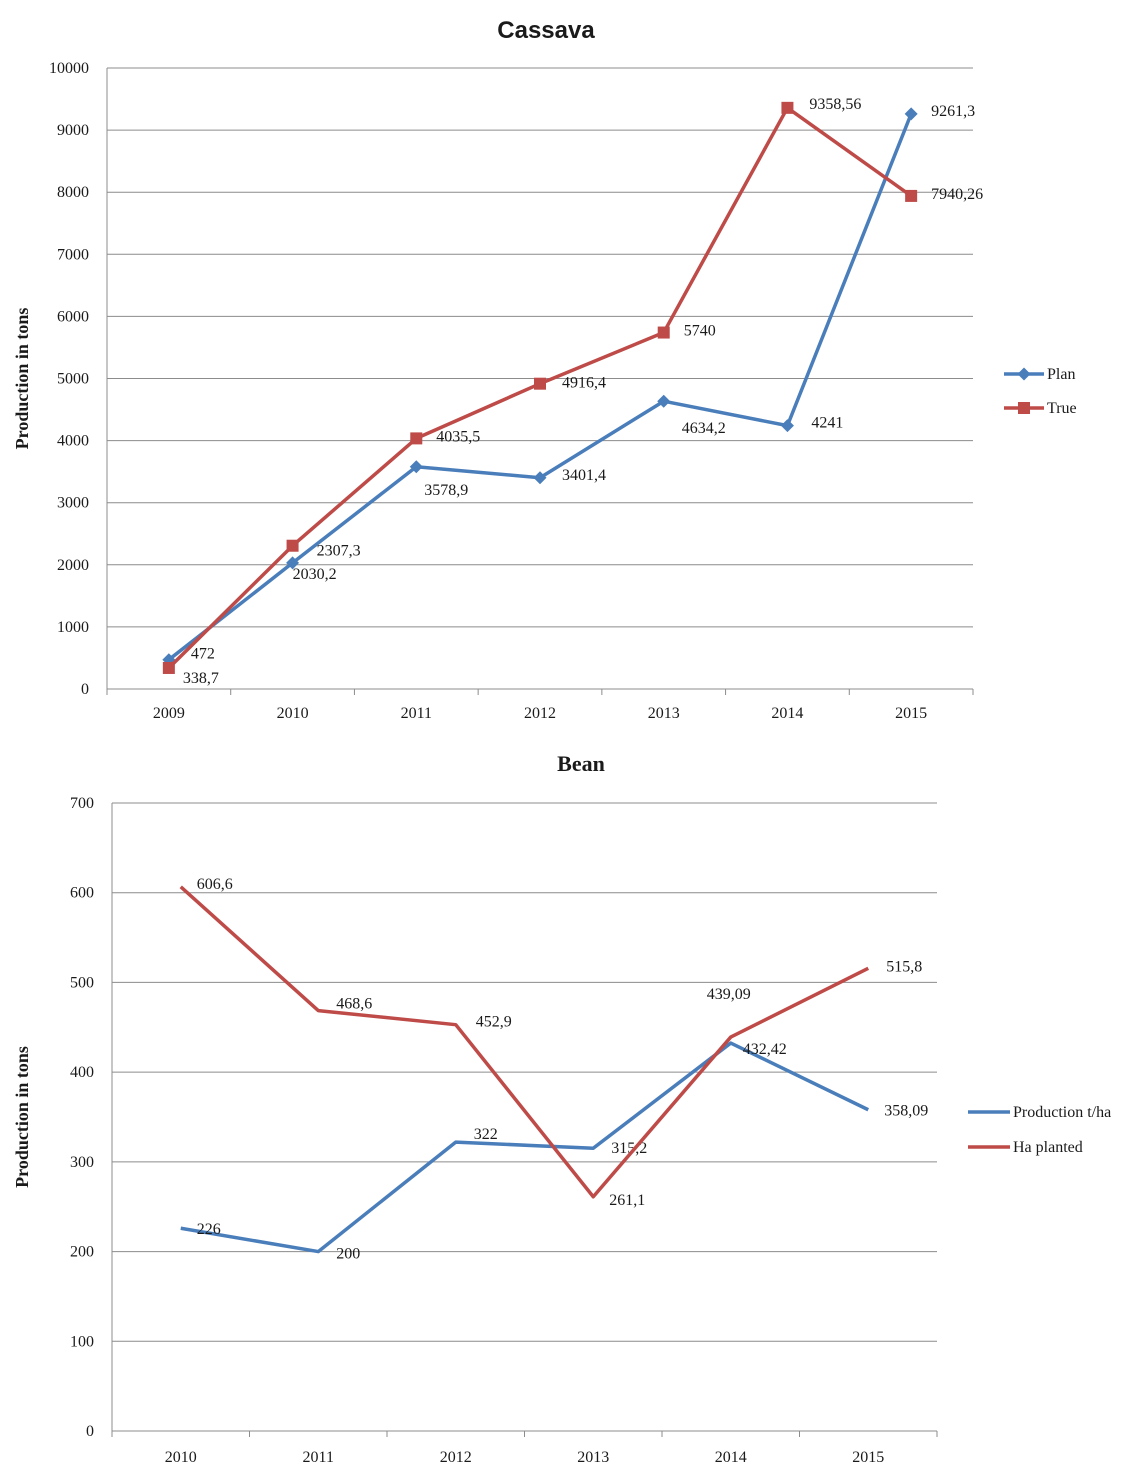 This screenshot has height=1468, width=1141. Describe the element at coordinates (73, 441) in the screenshot. I see `y-tick-label: 4000` at that location.